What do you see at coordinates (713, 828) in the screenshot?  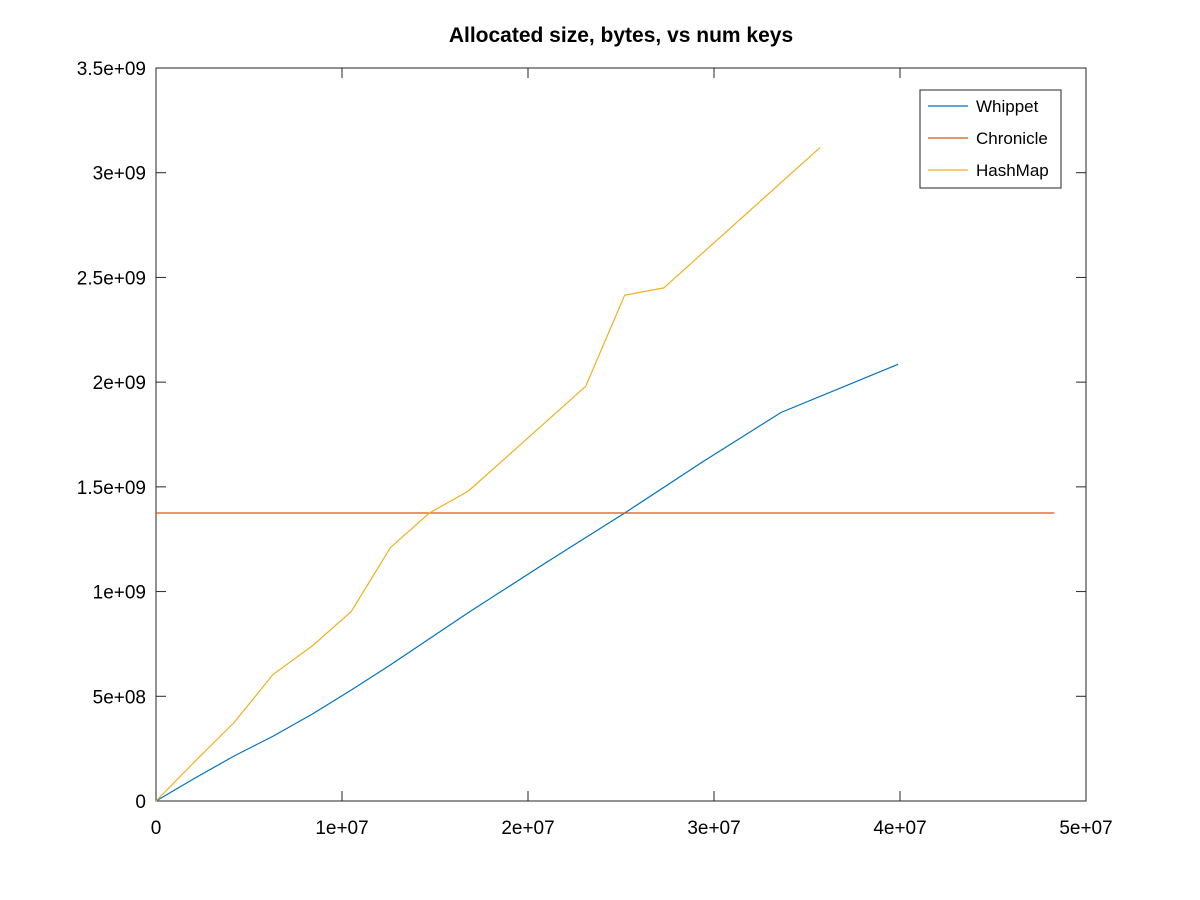 I see `x-tick-label: 3e+07` at bounding box center [713, 828].